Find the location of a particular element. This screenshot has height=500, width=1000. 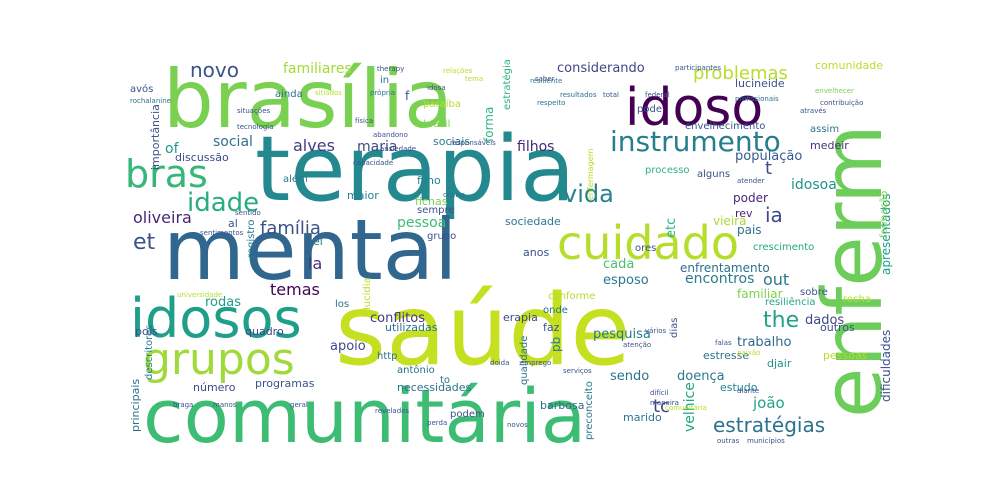

word: to is located at coordinates (445, 380).